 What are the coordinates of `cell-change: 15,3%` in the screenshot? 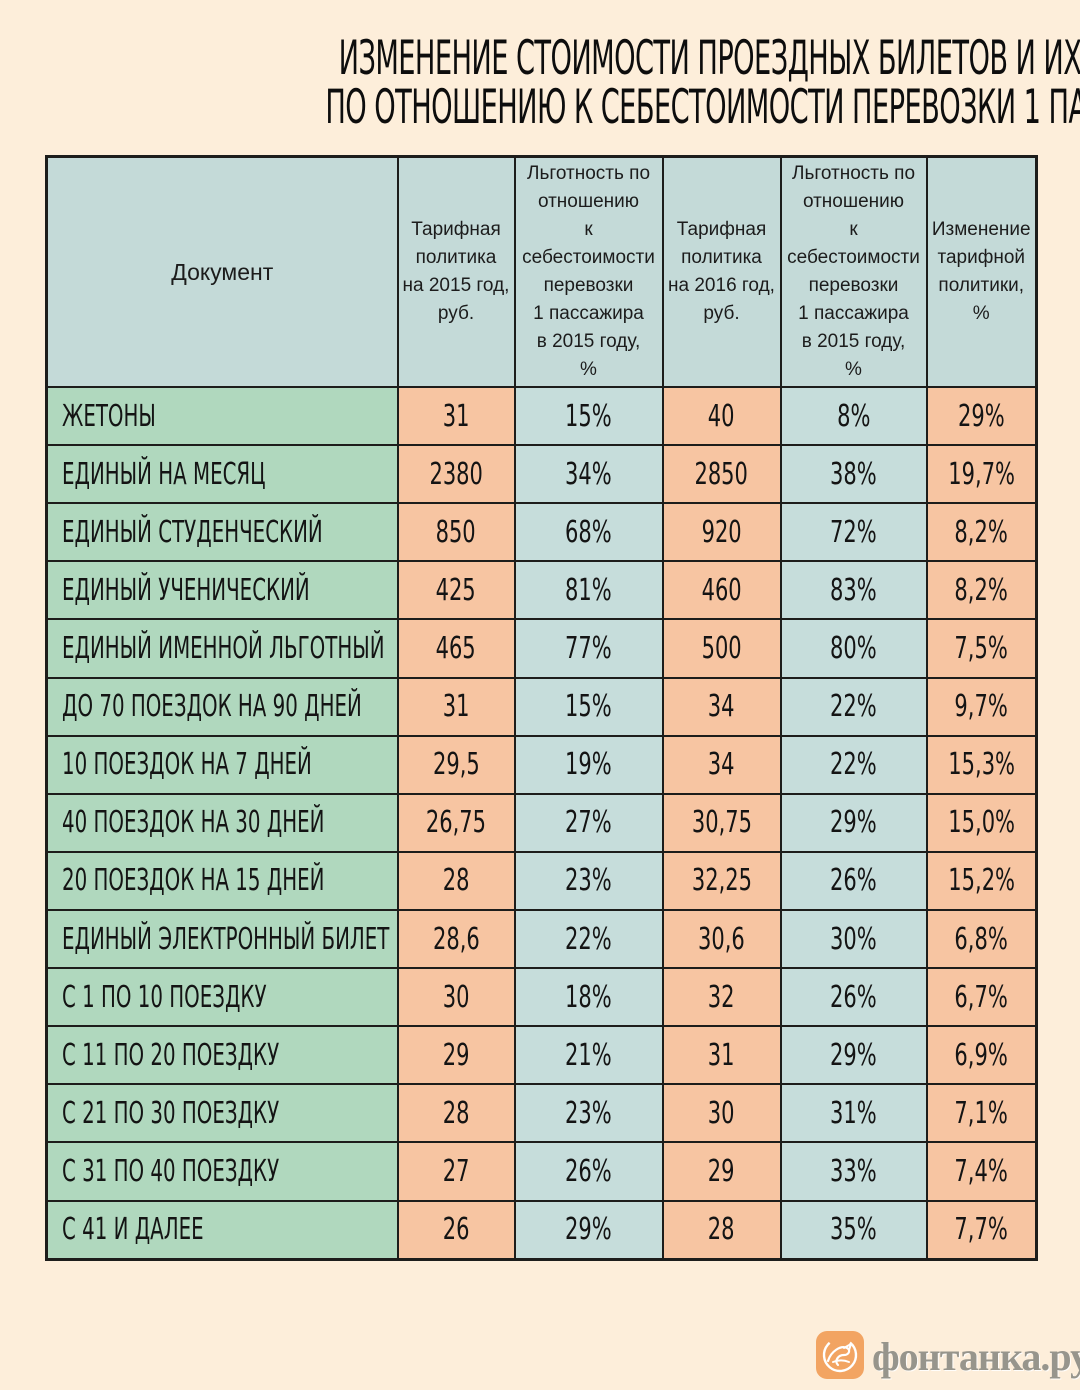 It's located at (981, 764).